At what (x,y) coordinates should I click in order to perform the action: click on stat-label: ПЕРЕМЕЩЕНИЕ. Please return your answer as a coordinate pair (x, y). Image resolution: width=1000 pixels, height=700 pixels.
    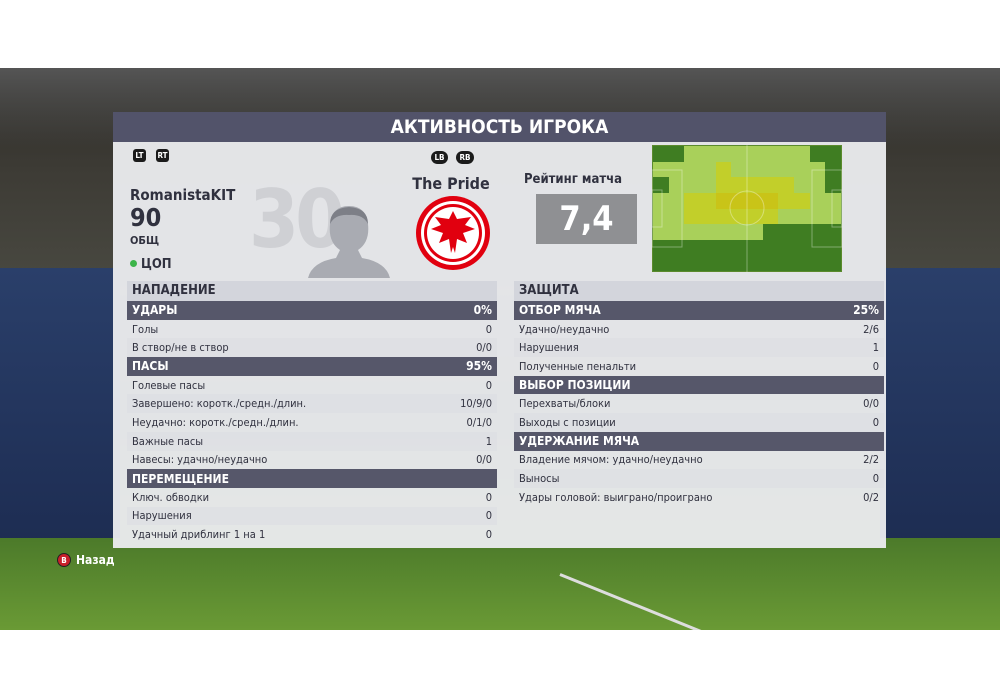
    Looking at the image, I should click on (180, 478).